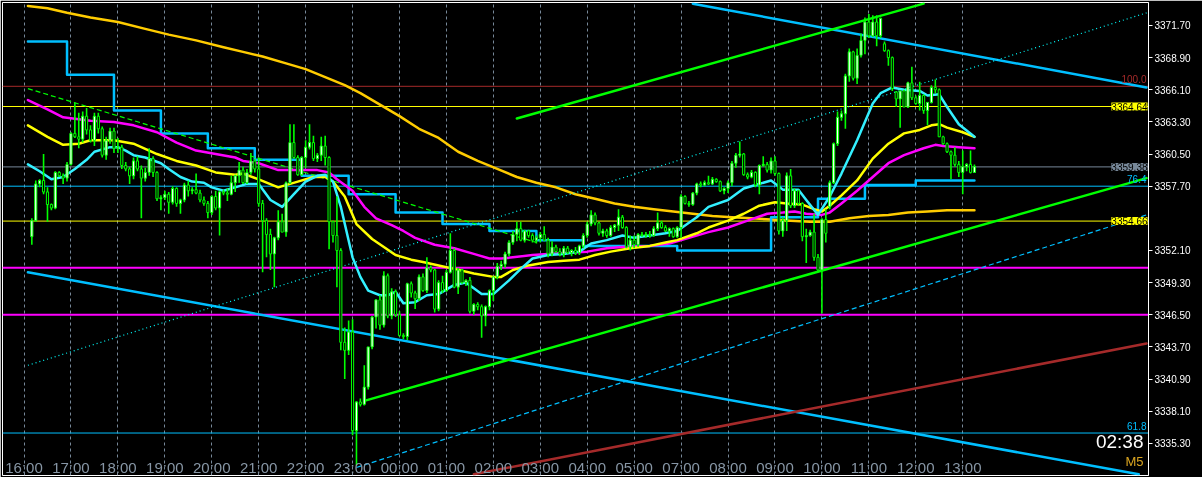 This screenshot has height=477, width=1202. I want to click on x-tick-label: 11:00, so click(869, 467).